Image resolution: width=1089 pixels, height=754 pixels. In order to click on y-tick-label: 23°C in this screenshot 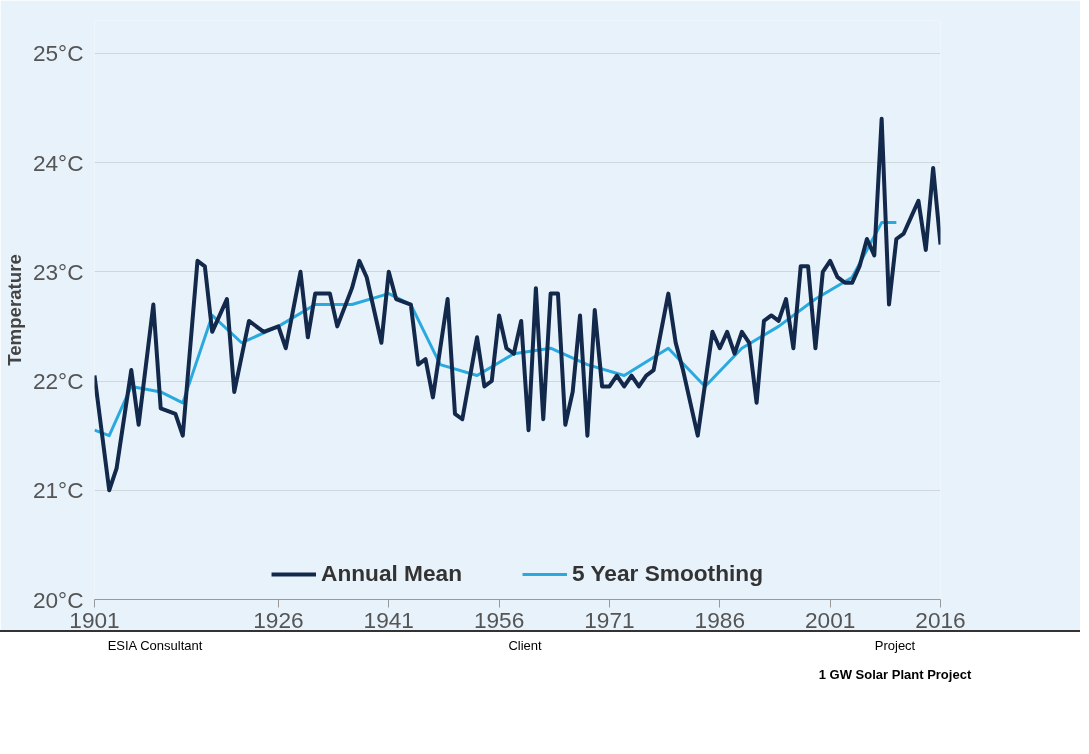, I will do `click(58, 271)`.